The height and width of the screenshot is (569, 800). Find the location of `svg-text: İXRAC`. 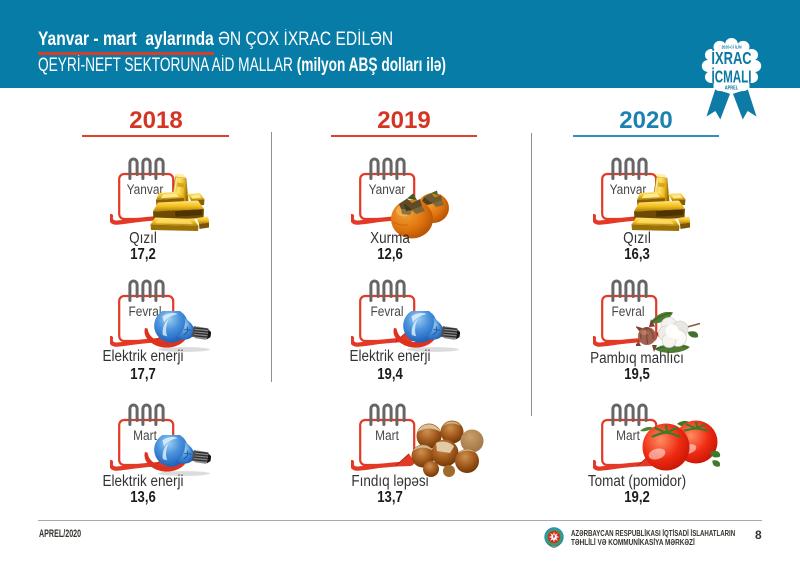

svg-text: İXRAC is located at coordinates (731, 58).